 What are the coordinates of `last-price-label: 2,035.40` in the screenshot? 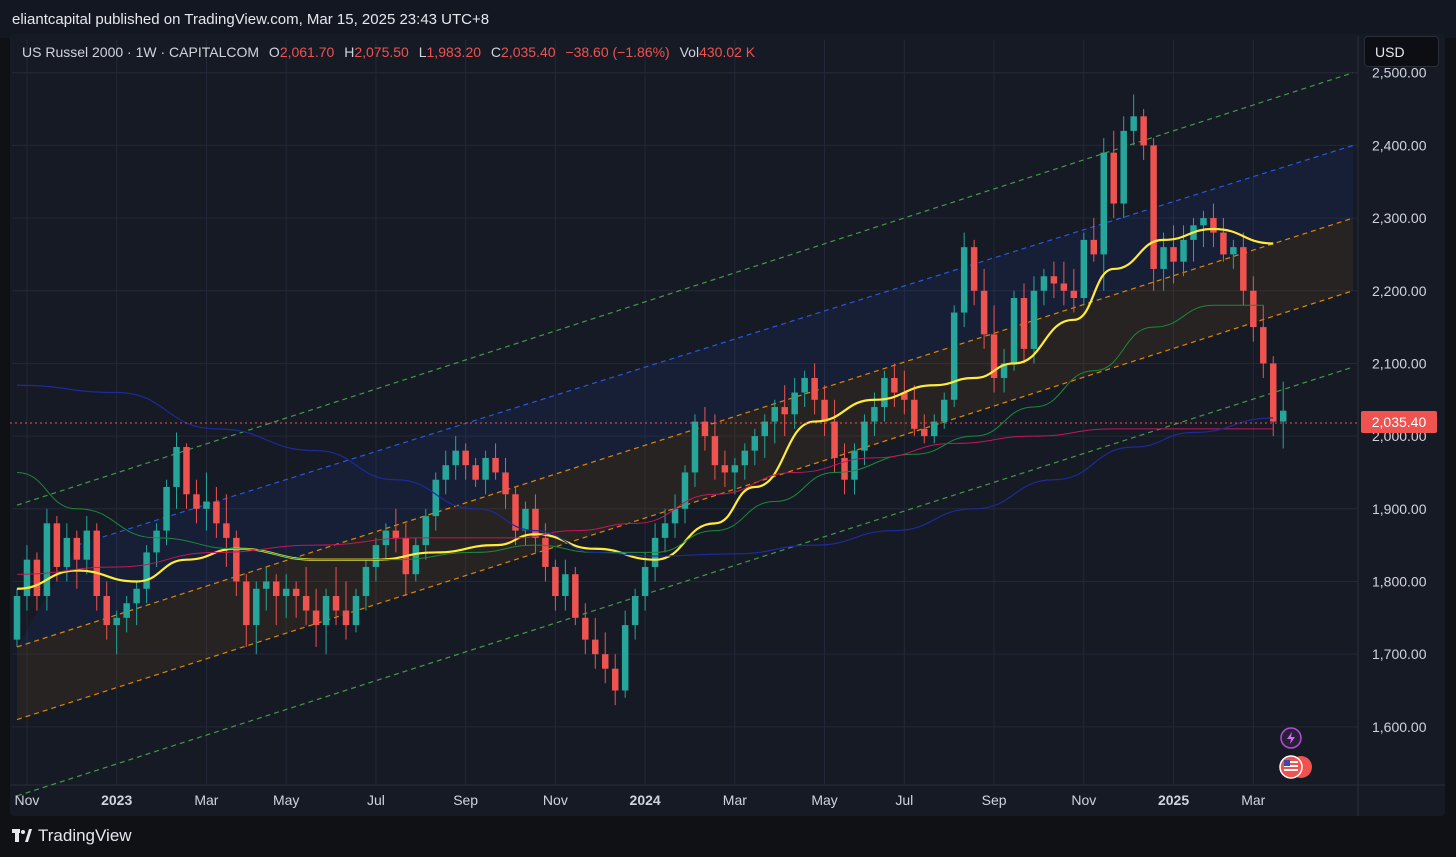 It's located at (1399, 422).